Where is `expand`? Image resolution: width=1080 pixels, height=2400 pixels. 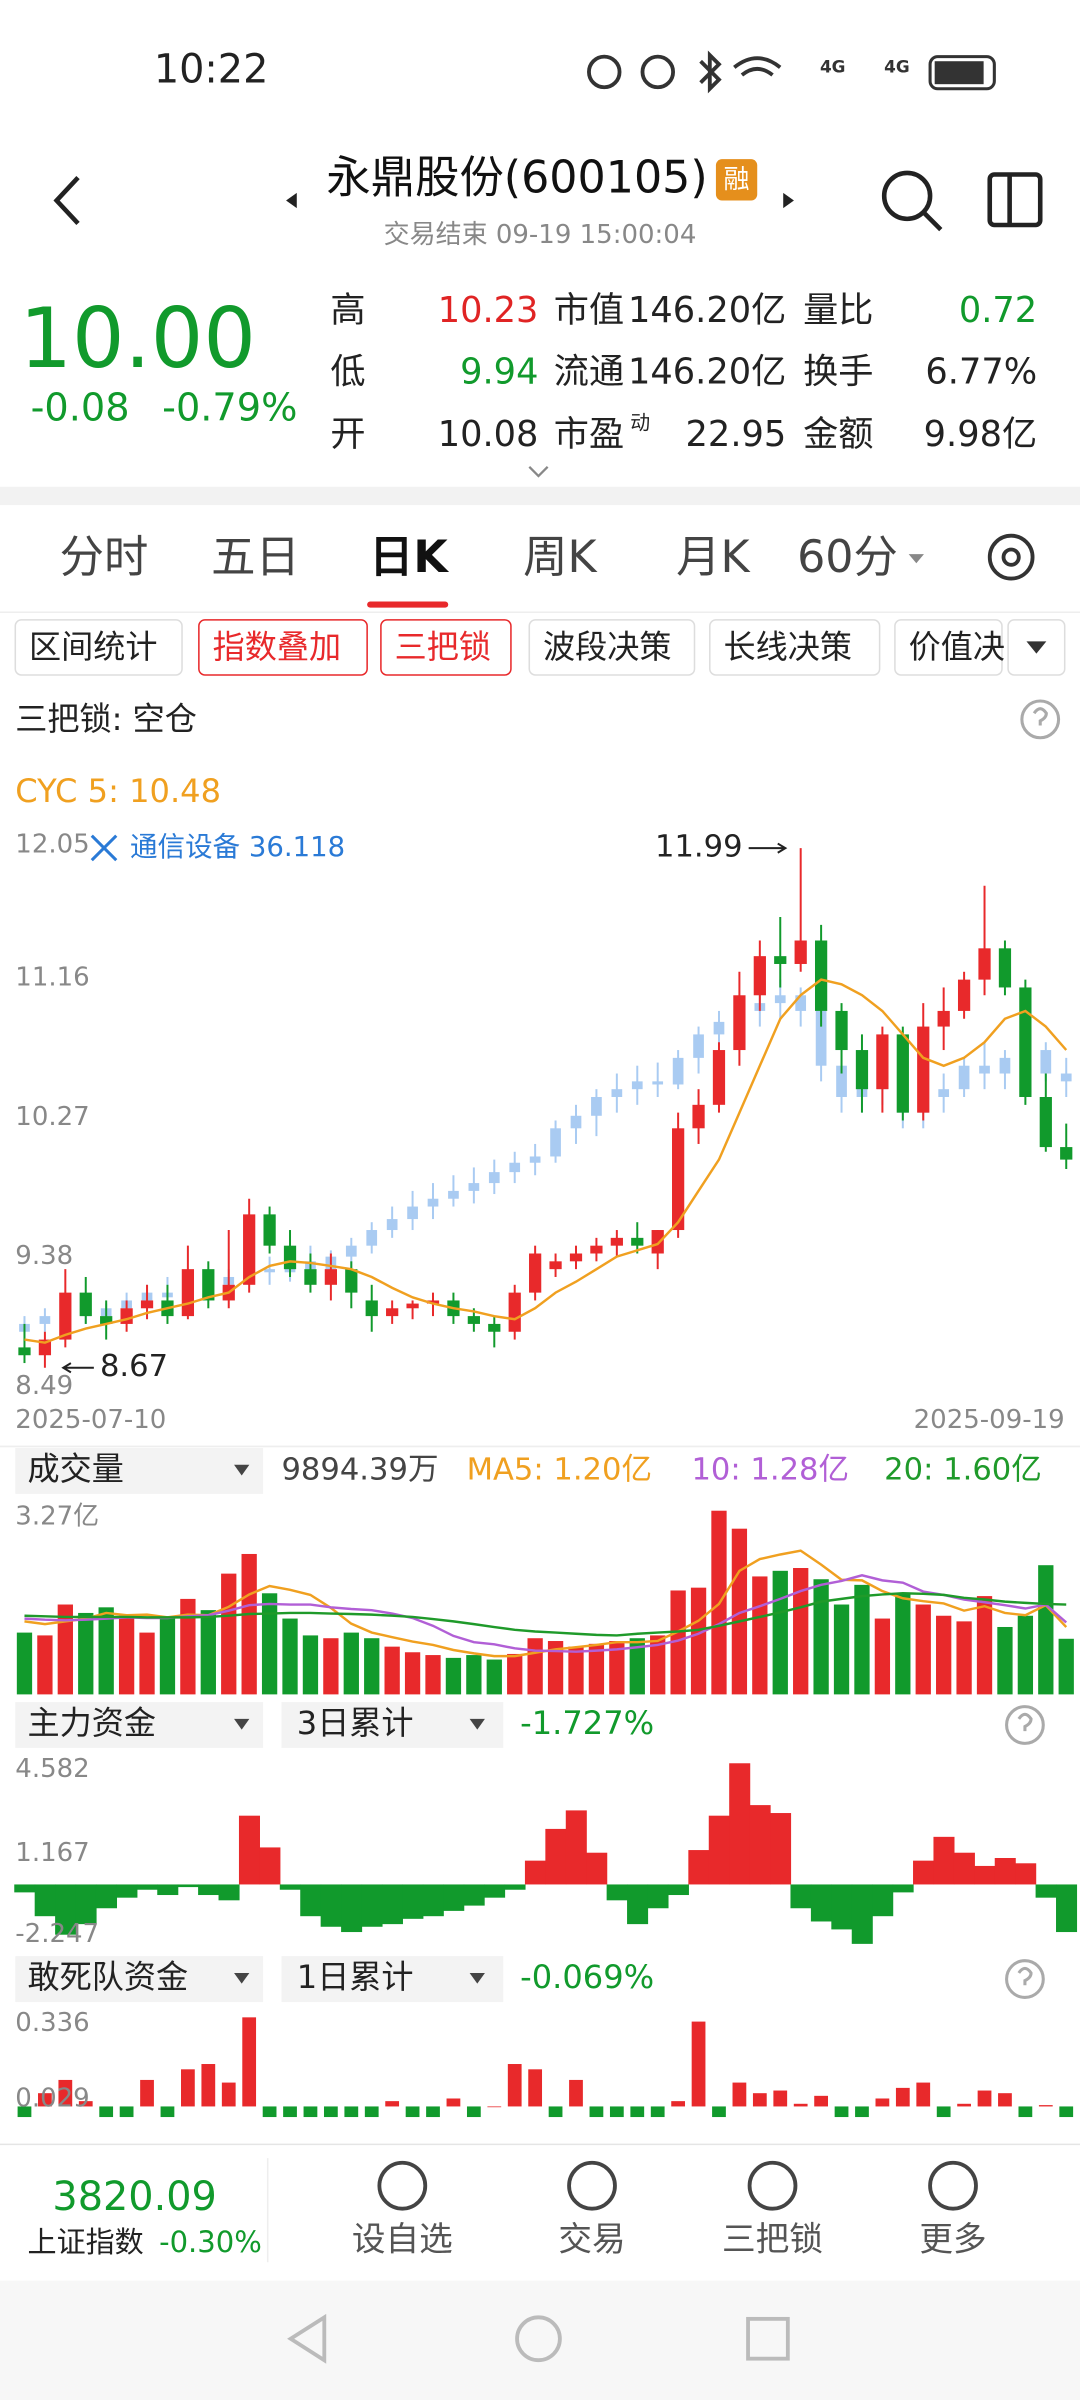
expand is located at coordinates (538, 472).